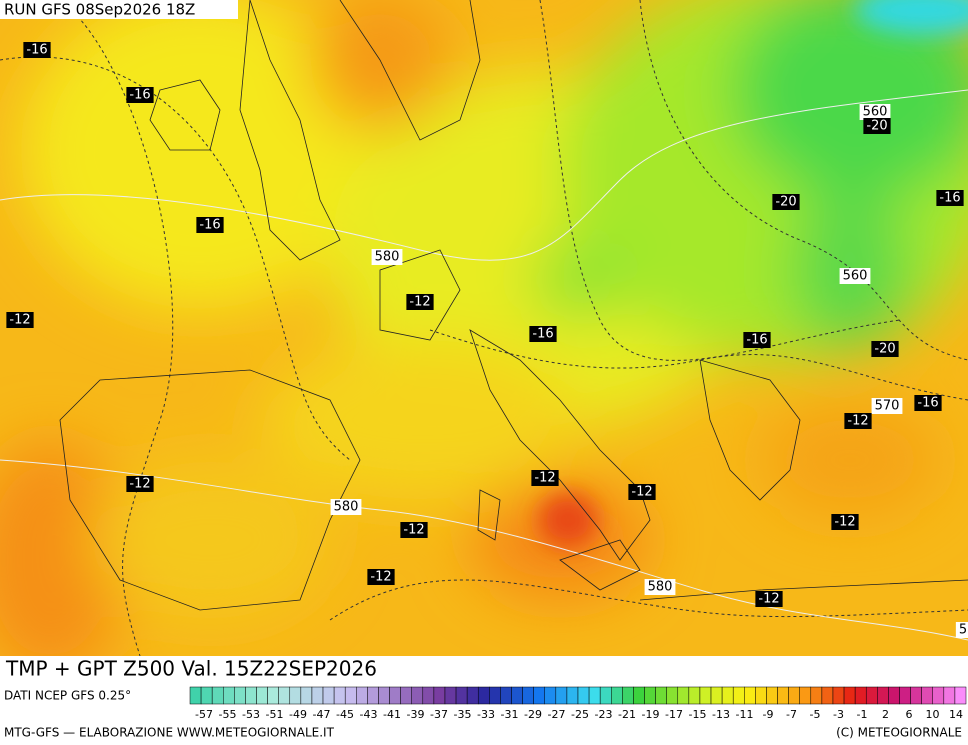  Describe the element at coordinates (510, 714) in the screenshot. I see `colorbar-label: -31` at that location.